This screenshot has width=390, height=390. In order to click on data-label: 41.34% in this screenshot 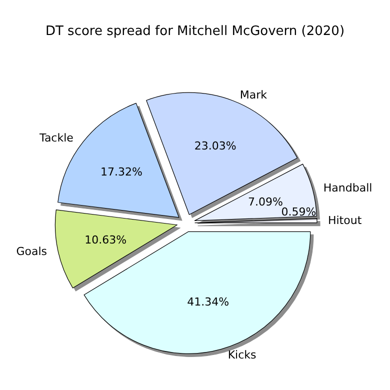, I will do `click(208, 302)`.